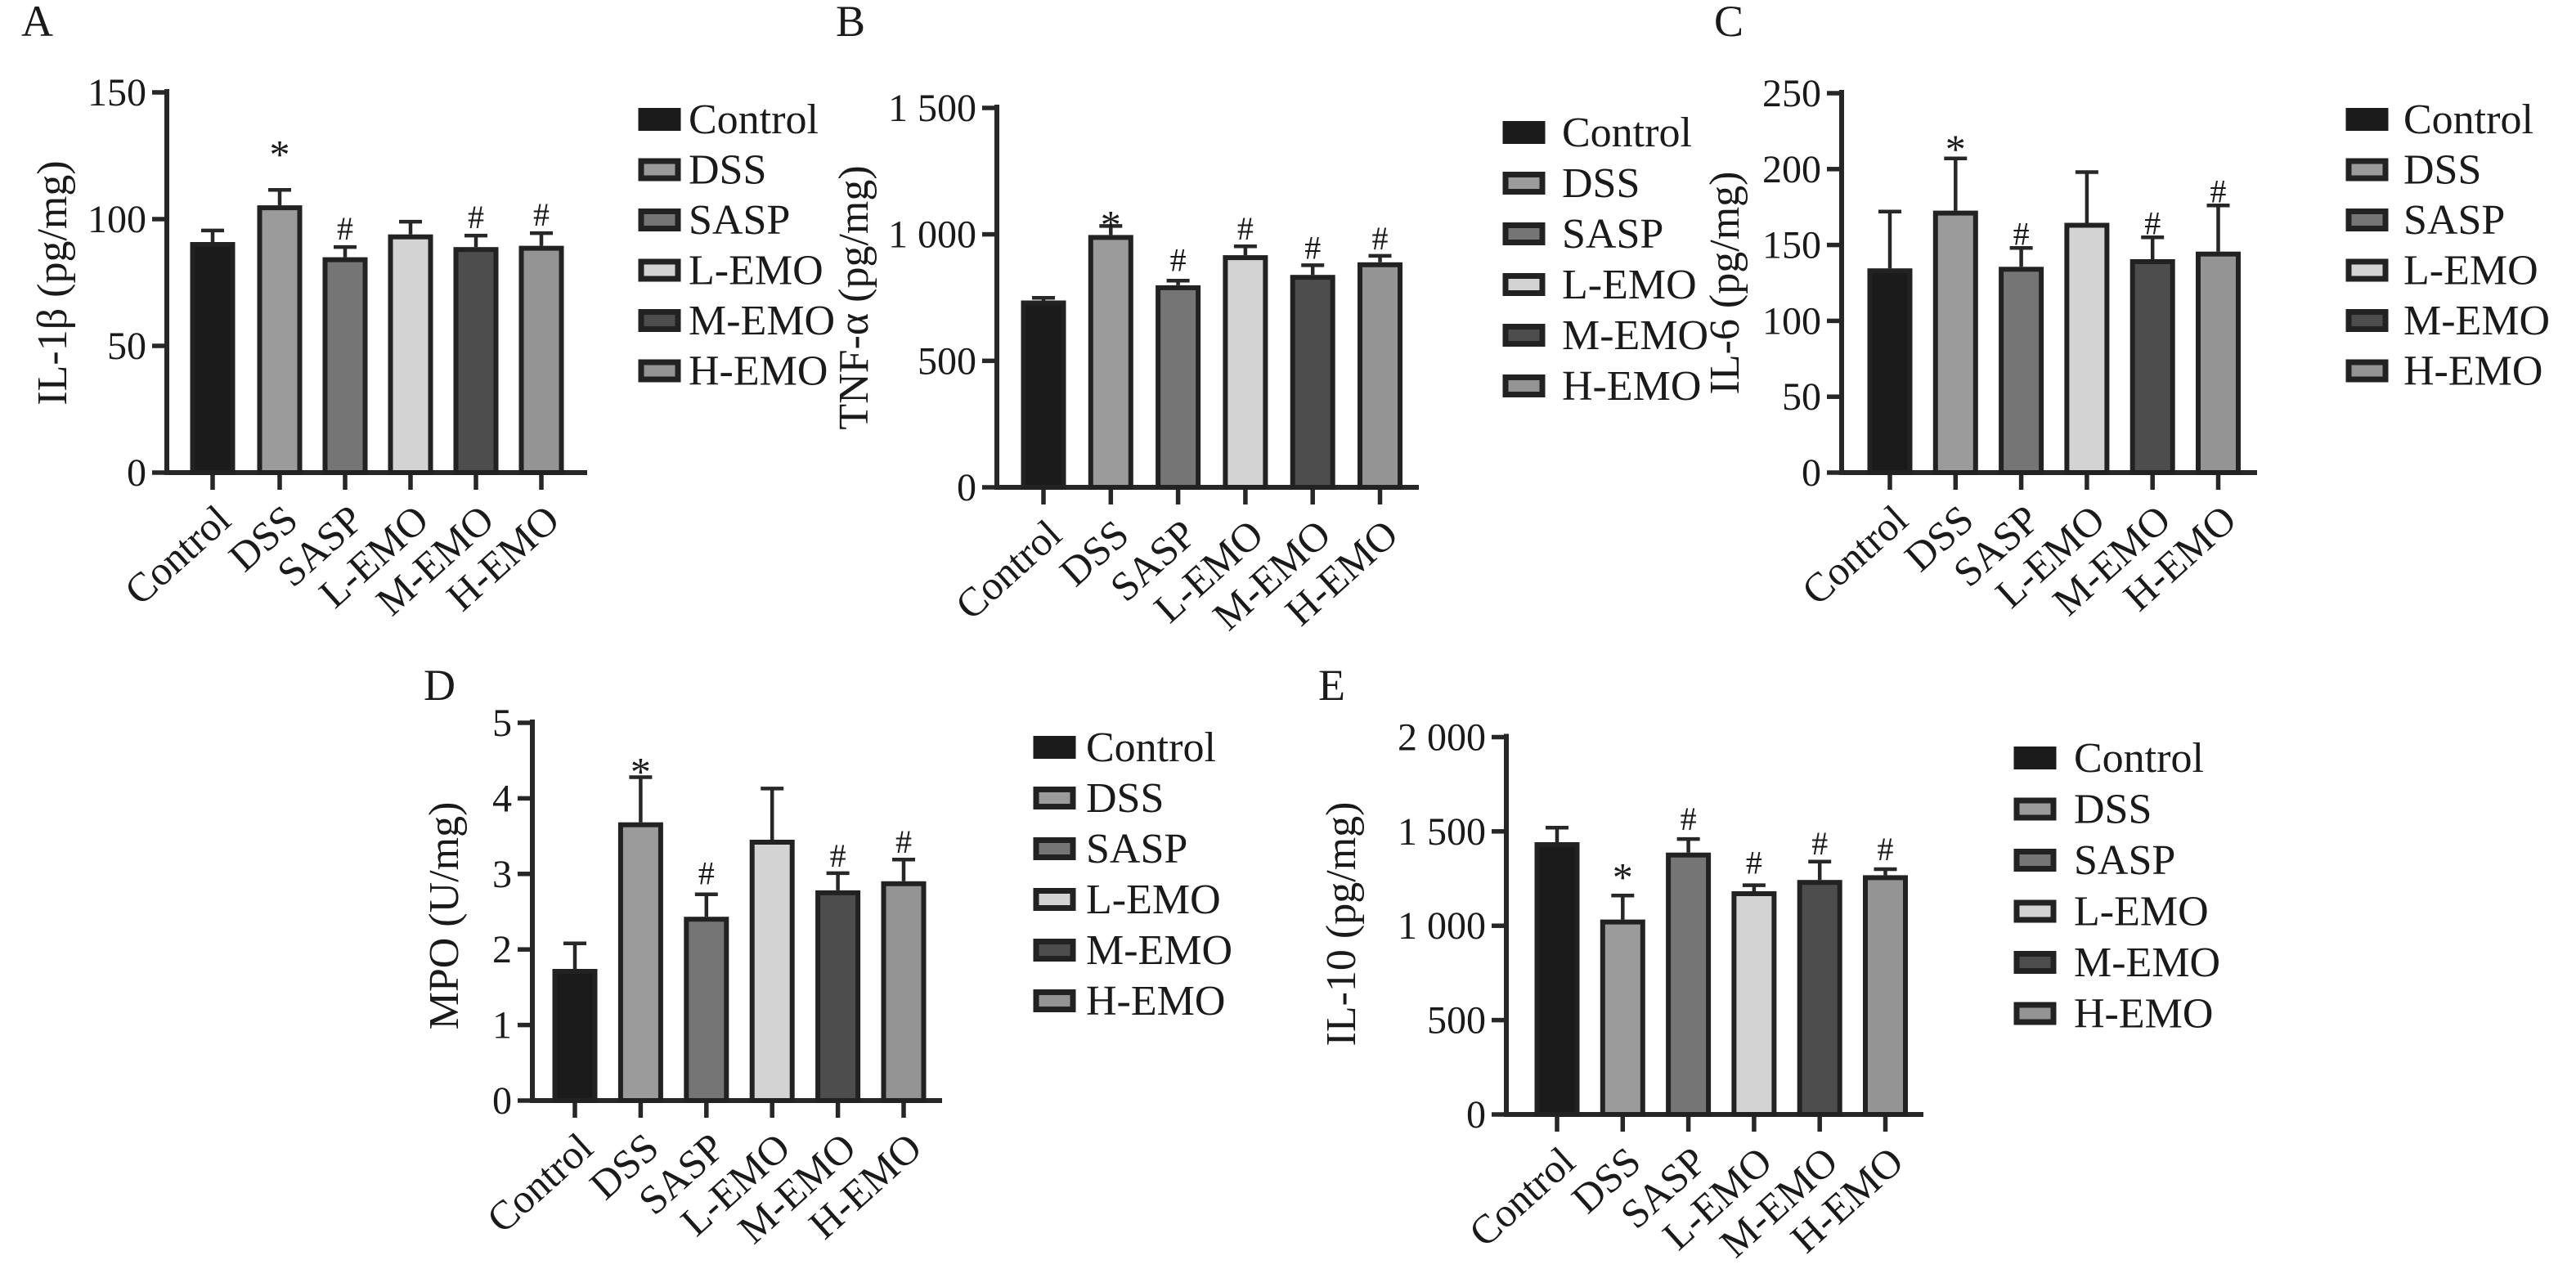 This screenshot has width=2576, height=1269. Describe the element at coordinates (1791, 93) in the screenshot. I see `svg-text: 250` at that location.